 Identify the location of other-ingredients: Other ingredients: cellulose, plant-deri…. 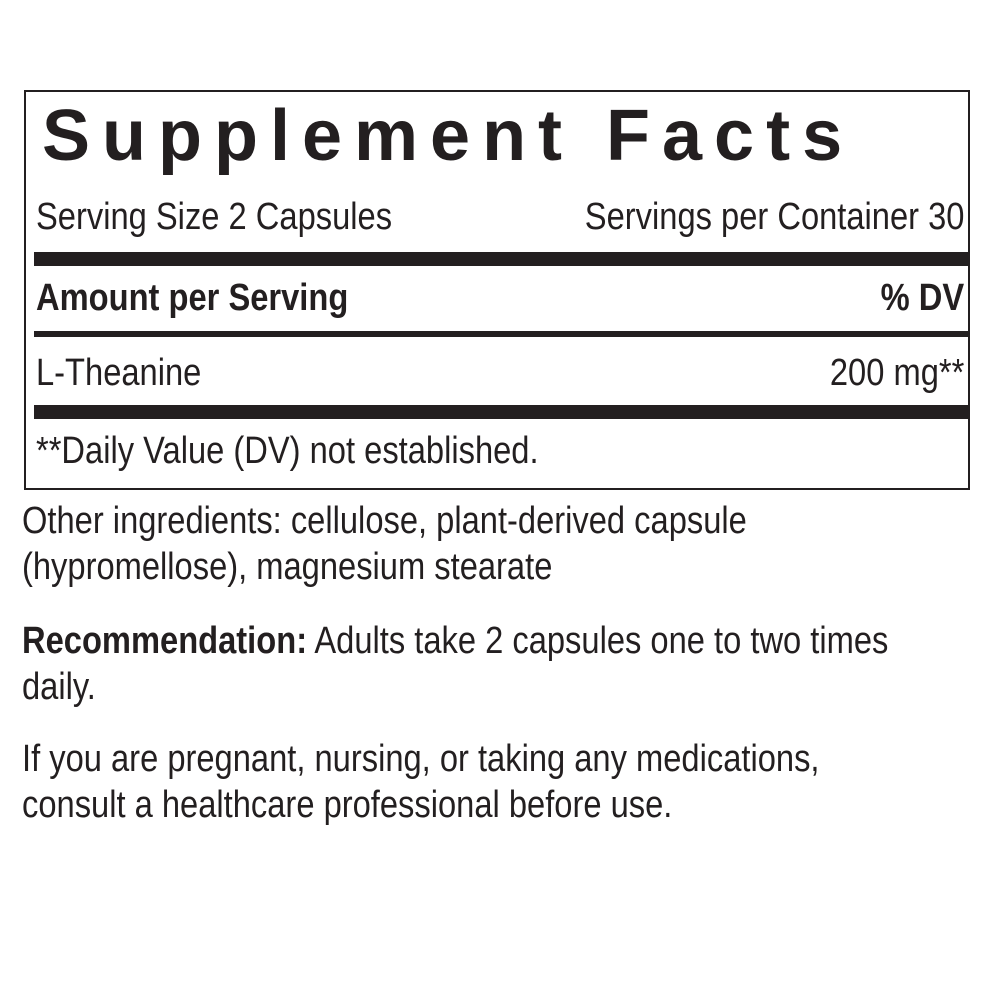
(384, 544).